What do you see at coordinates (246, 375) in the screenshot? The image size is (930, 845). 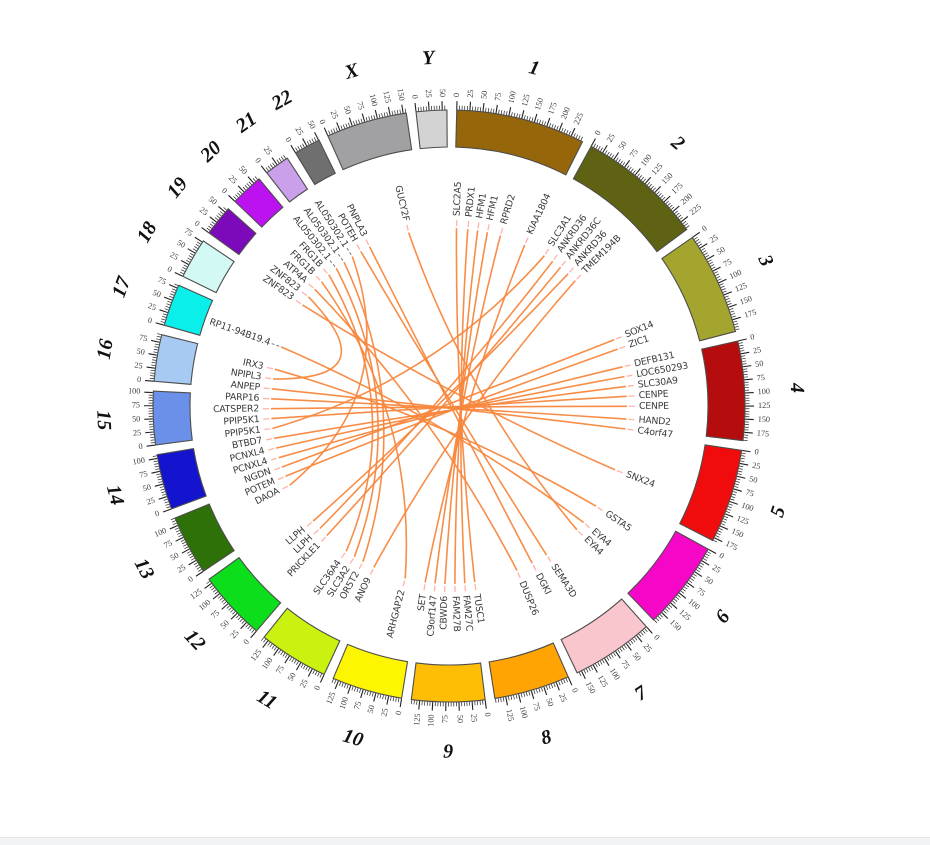 I see `gene-label: NPIPL3` at bounding box center [246, 375].